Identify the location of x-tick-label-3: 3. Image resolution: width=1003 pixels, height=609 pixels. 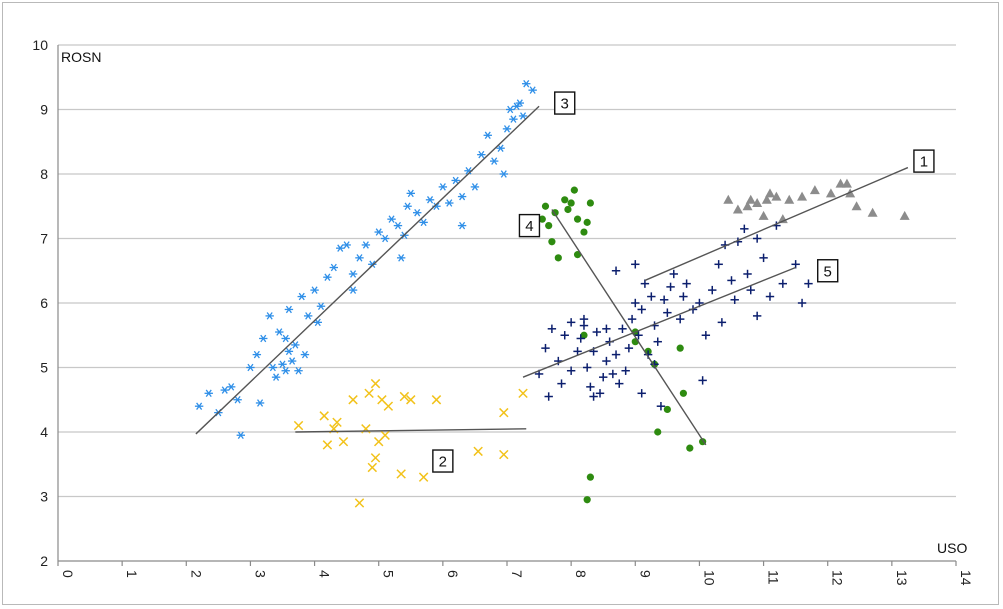
(260, 574).